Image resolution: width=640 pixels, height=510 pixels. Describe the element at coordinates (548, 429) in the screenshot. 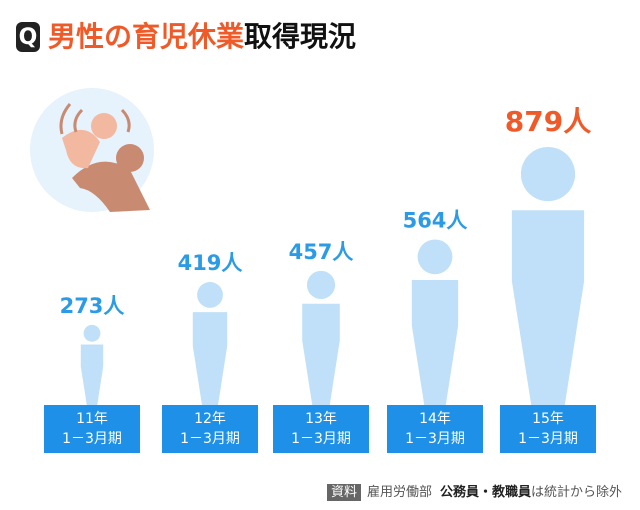

I see `category-label: 15年 1－3月期` at that location.